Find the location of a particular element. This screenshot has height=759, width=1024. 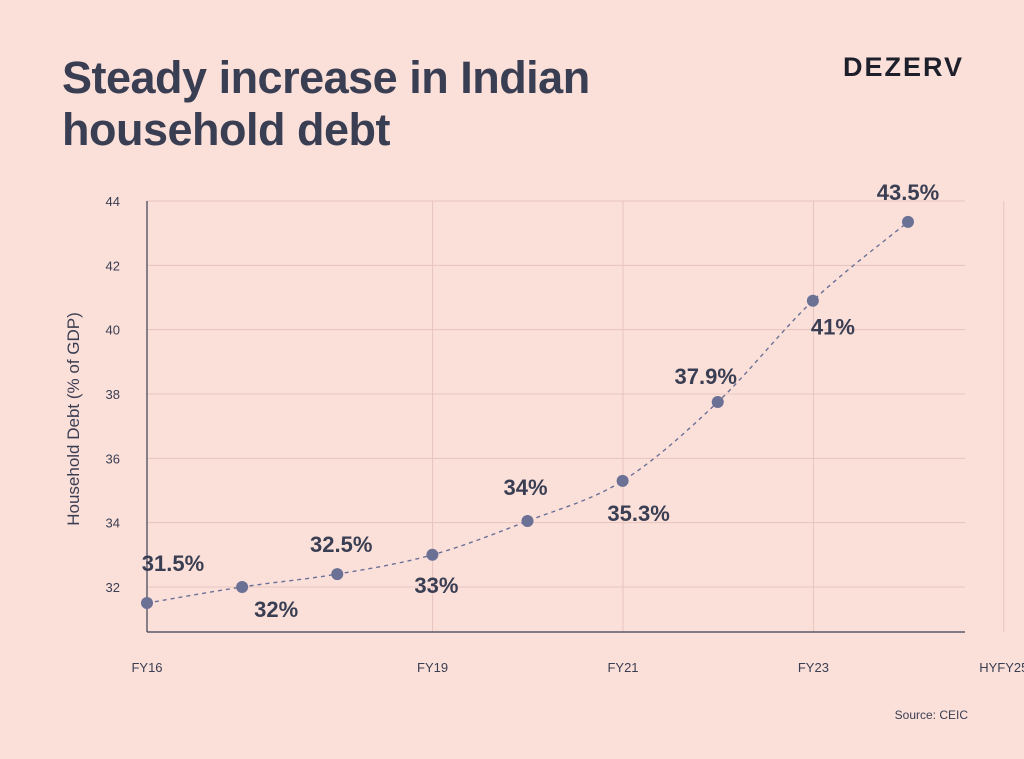

x-tick-label: FY23 is located at coordinates (813, 667).